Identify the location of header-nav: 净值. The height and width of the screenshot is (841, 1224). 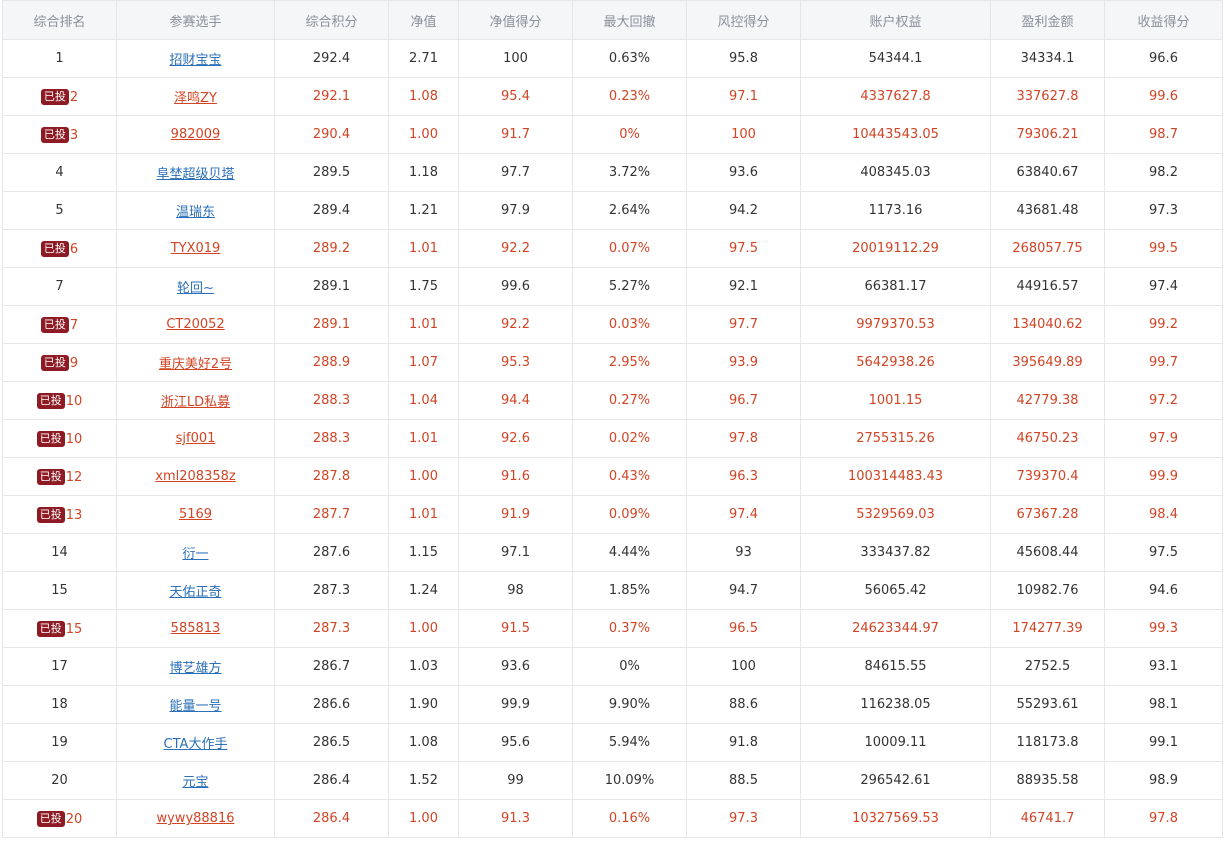
(423, 20).